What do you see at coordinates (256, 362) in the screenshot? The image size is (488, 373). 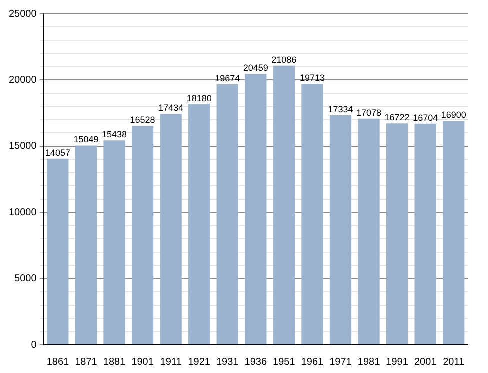 I see `x-tick-label: 1936` at bounding box center [256, 362].